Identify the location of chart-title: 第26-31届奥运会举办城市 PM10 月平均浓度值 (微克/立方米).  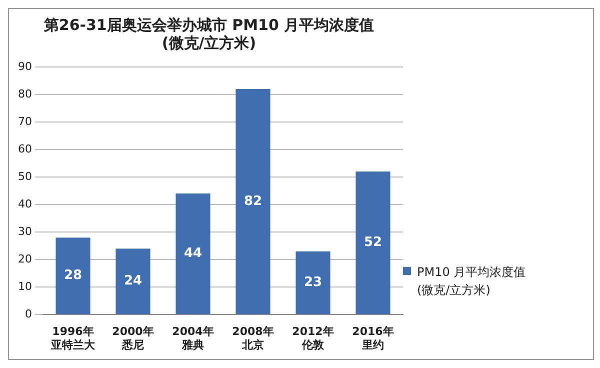
(208, 34).